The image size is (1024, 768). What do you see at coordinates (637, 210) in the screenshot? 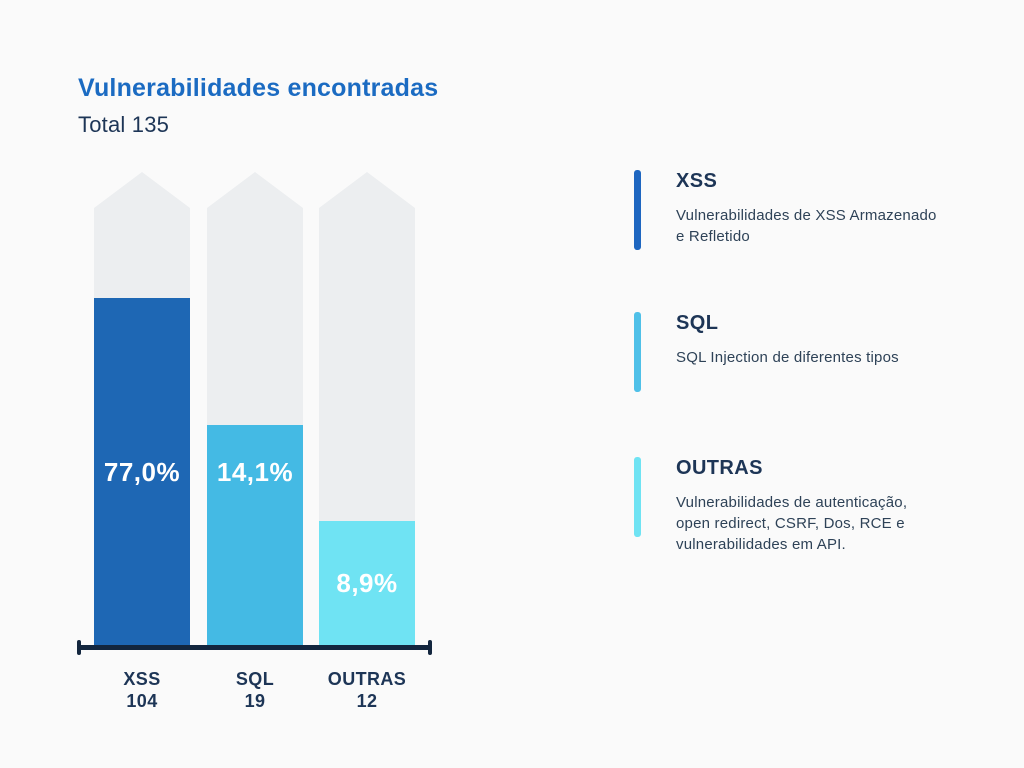
I see `legend-accent-bar-xss` at bounding box center [637, 210].